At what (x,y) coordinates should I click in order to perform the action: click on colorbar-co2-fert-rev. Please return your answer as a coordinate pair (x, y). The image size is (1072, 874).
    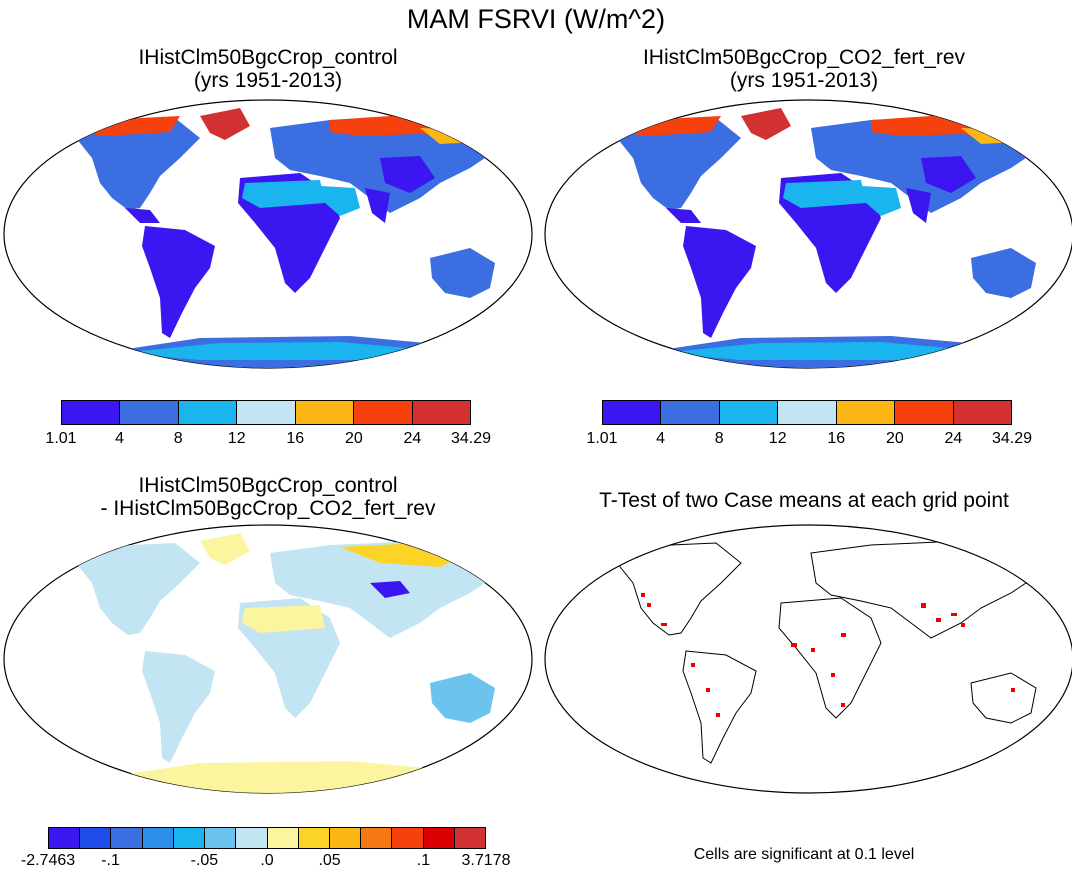
    Looking at the image, I should click on (807, 412).